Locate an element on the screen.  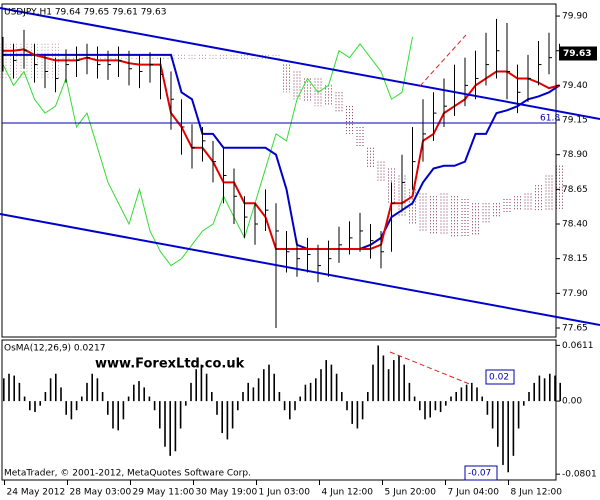
x-tick-label: 1 Jun 03:00 is located at coordinates (285, 493).